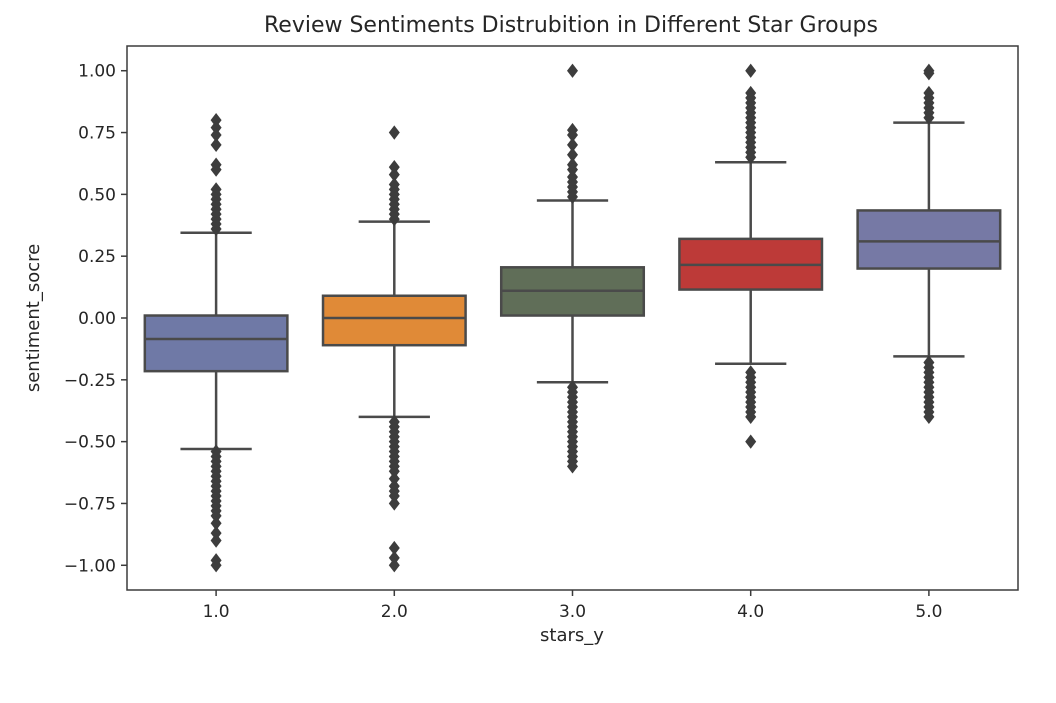 The image size is (1056, 703). Describe the element at coordinates (750, 256) in the screenshot. I see `box-group-4.0` at that location.